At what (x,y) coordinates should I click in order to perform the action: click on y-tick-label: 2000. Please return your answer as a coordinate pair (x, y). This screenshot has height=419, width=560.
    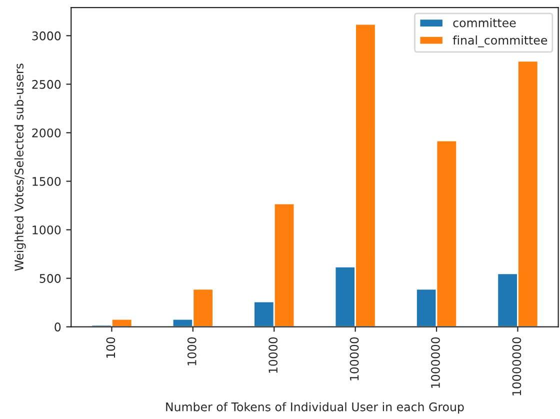
    Looking at the image, I should click on (46, 133).